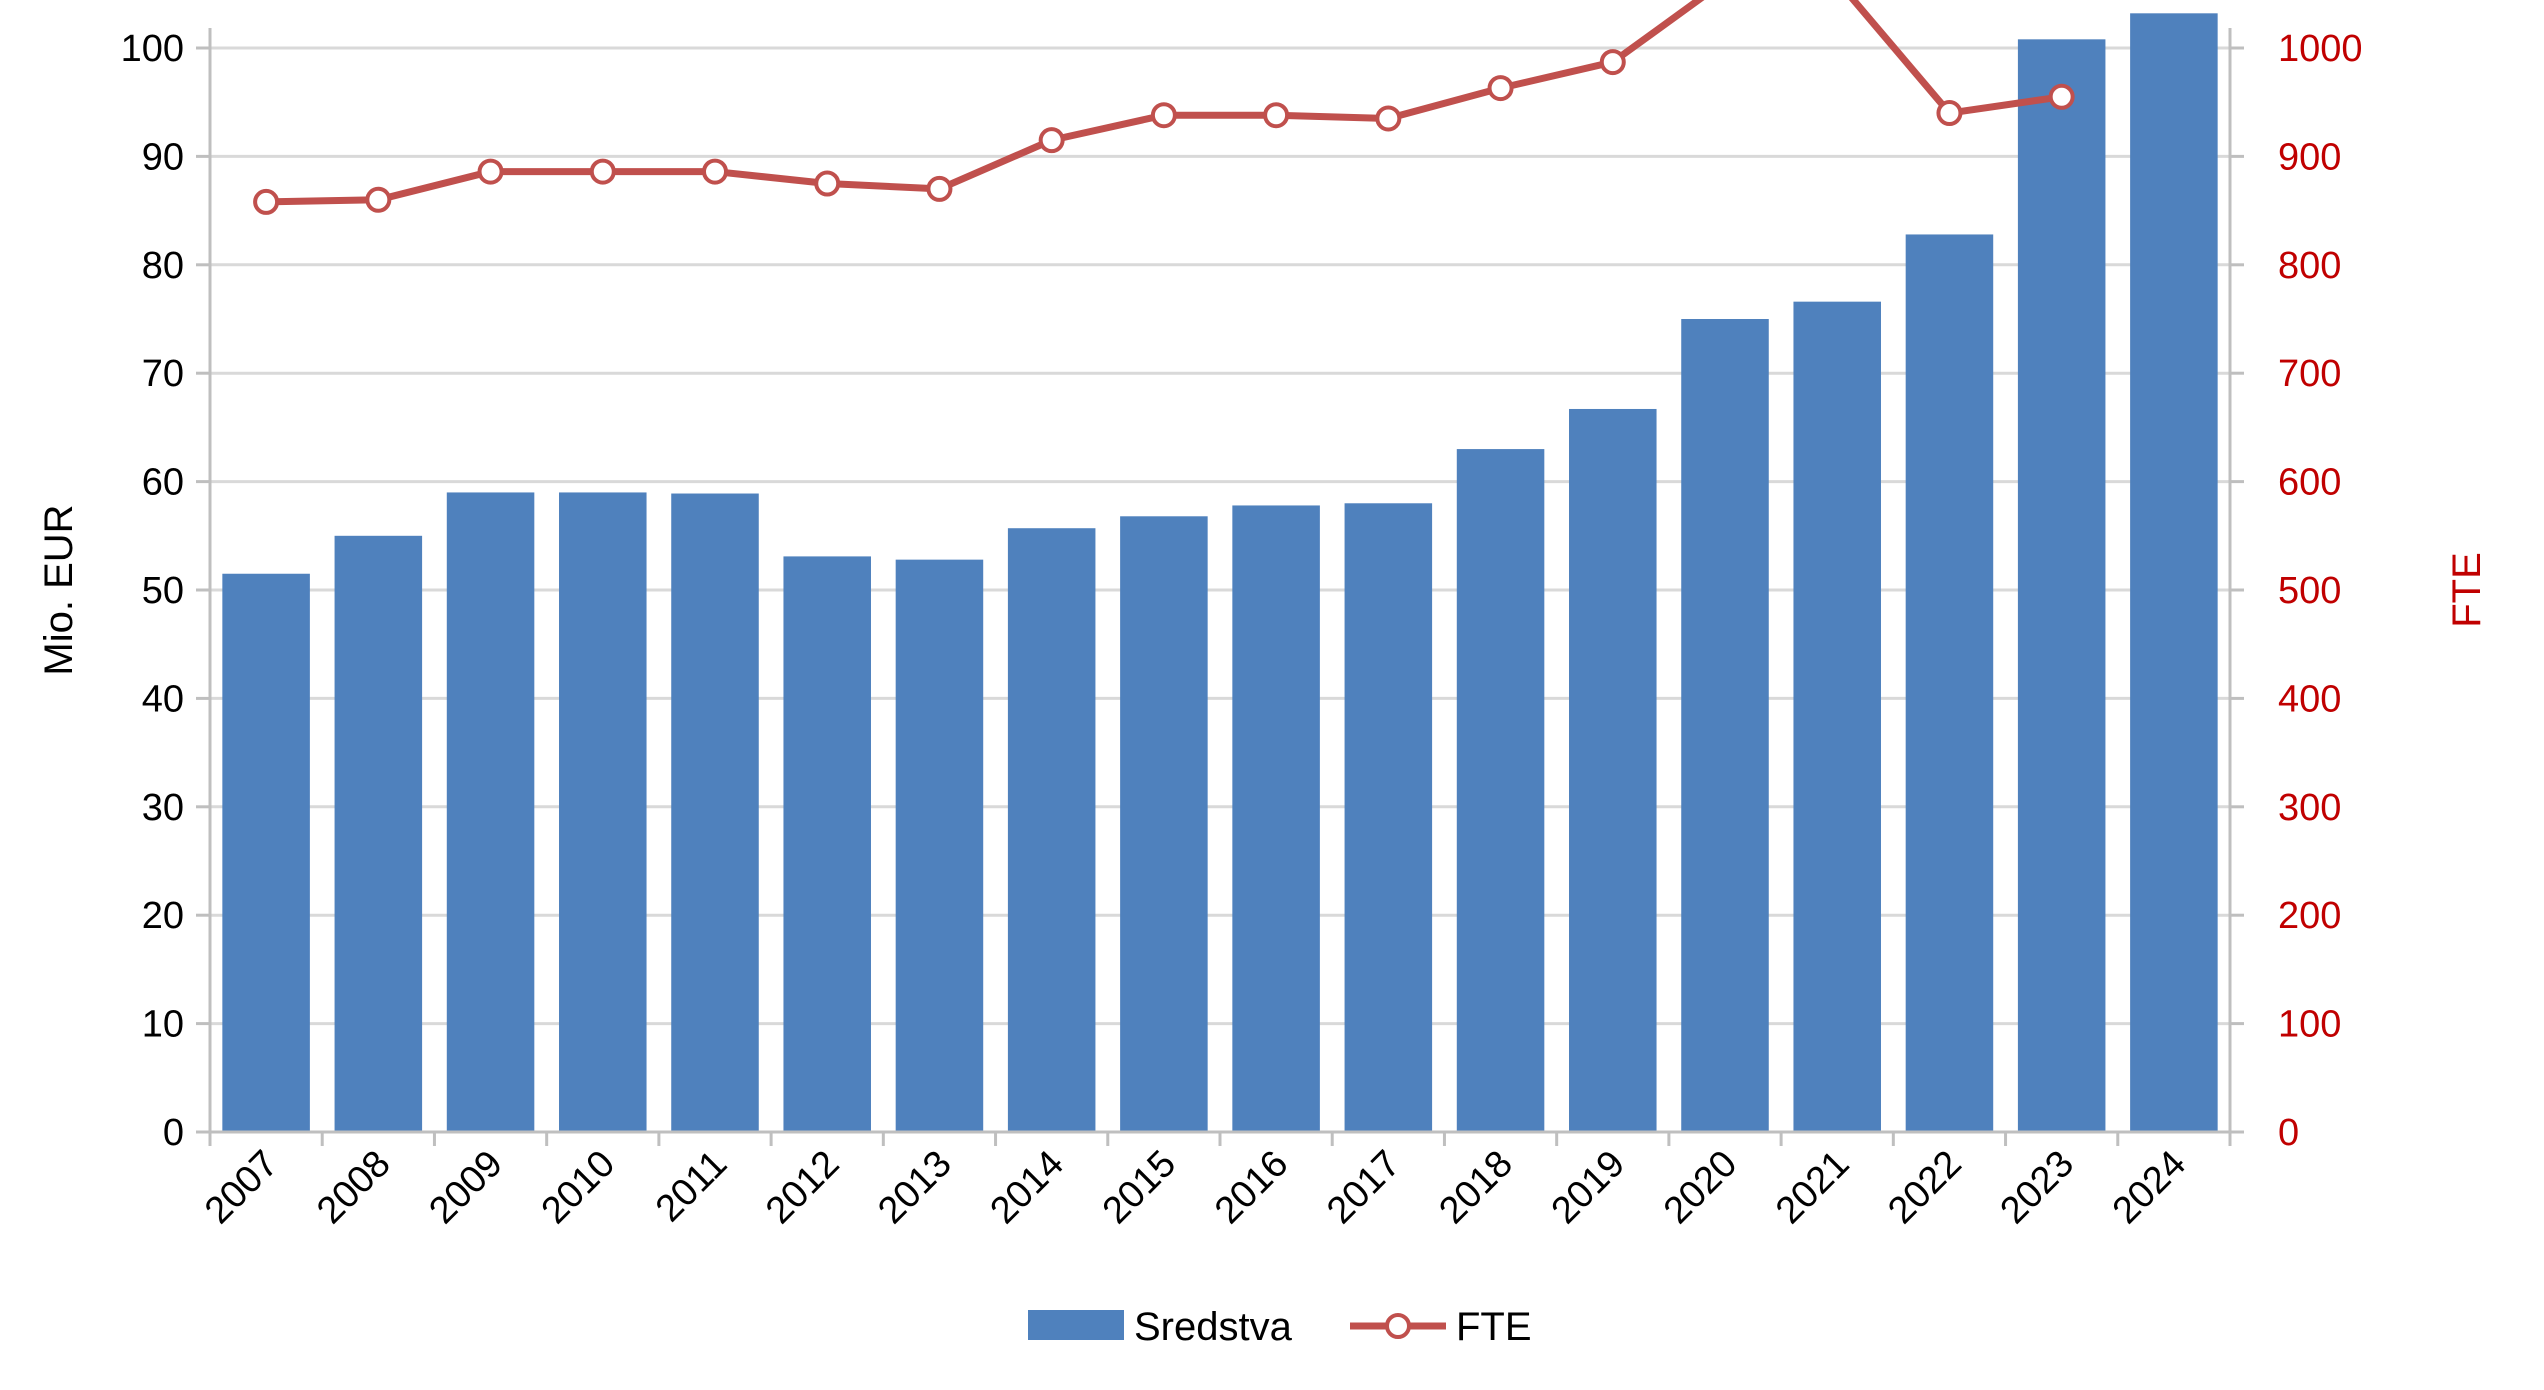 The image size is (2544, 1390). I want to click on y-left-tick-label: 10, so click(163, 1025).